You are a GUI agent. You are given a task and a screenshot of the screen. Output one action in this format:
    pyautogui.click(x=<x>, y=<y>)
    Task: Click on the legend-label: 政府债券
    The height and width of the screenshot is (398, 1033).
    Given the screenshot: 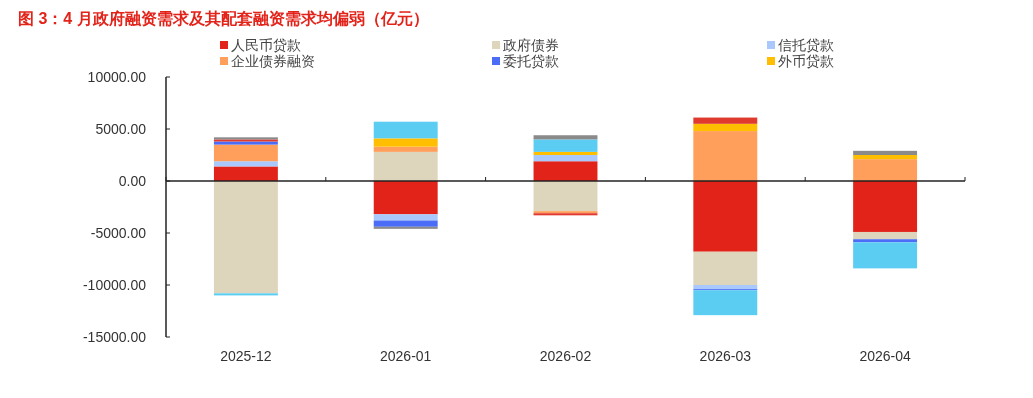 What is the action you would take?
    pyautogui.click(x=531, y=45)
    